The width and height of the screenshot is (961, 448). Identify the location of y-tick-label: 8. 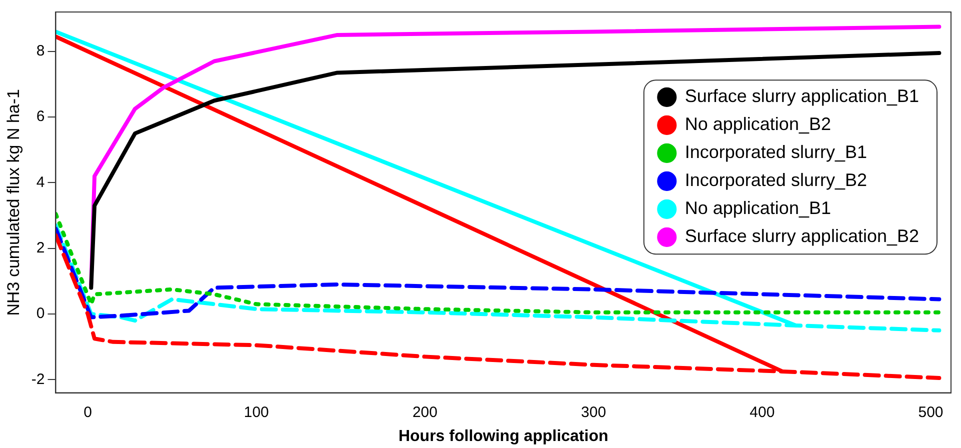
(40, 51).